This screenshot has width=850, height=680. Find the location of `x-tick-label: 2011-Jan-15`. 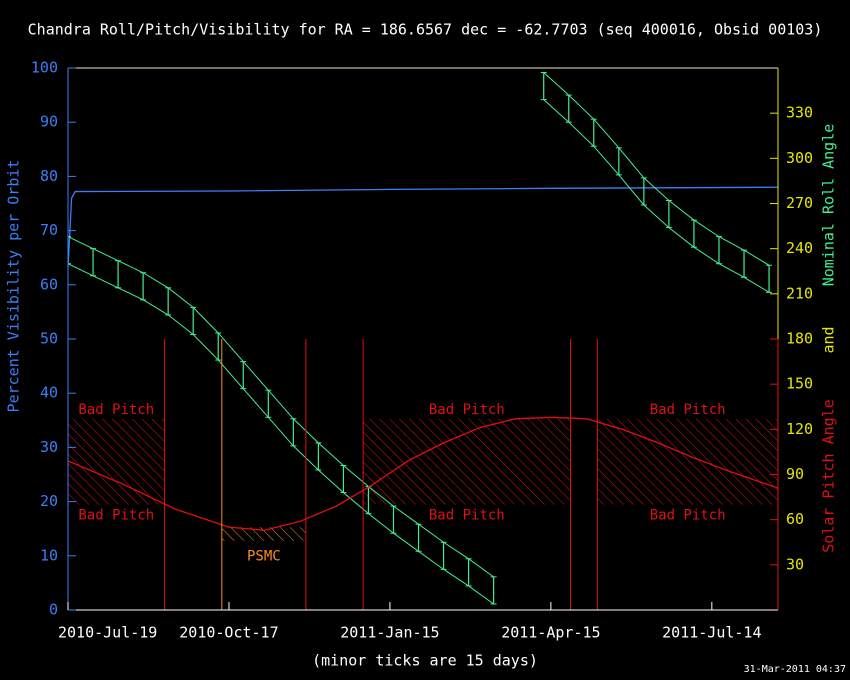

x-tick-label: 2011-Jan-15 is located at coordinates (389, 633).